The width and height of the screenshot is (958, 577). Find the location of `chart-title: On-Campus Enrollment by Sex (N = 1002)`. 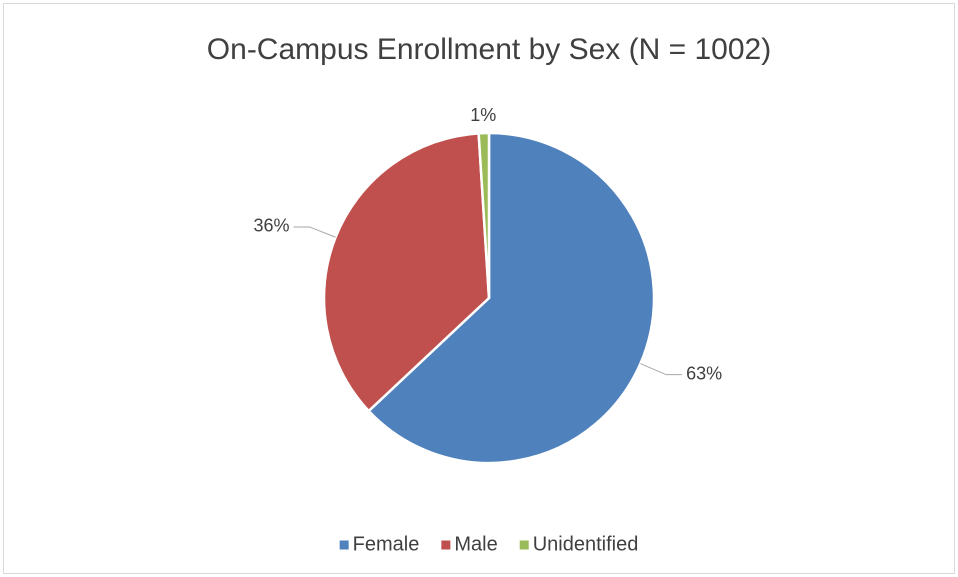

chart-title: On-Campus Enrollment by Sex (N = 1002) is located at coordinates (489, 49).